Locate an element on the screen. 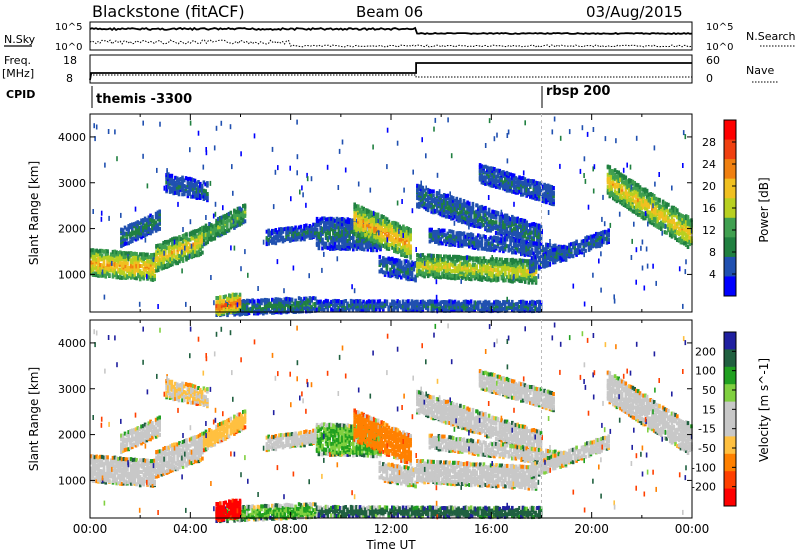  heatmap-cell-2024 is located at coordinates (310, 231).